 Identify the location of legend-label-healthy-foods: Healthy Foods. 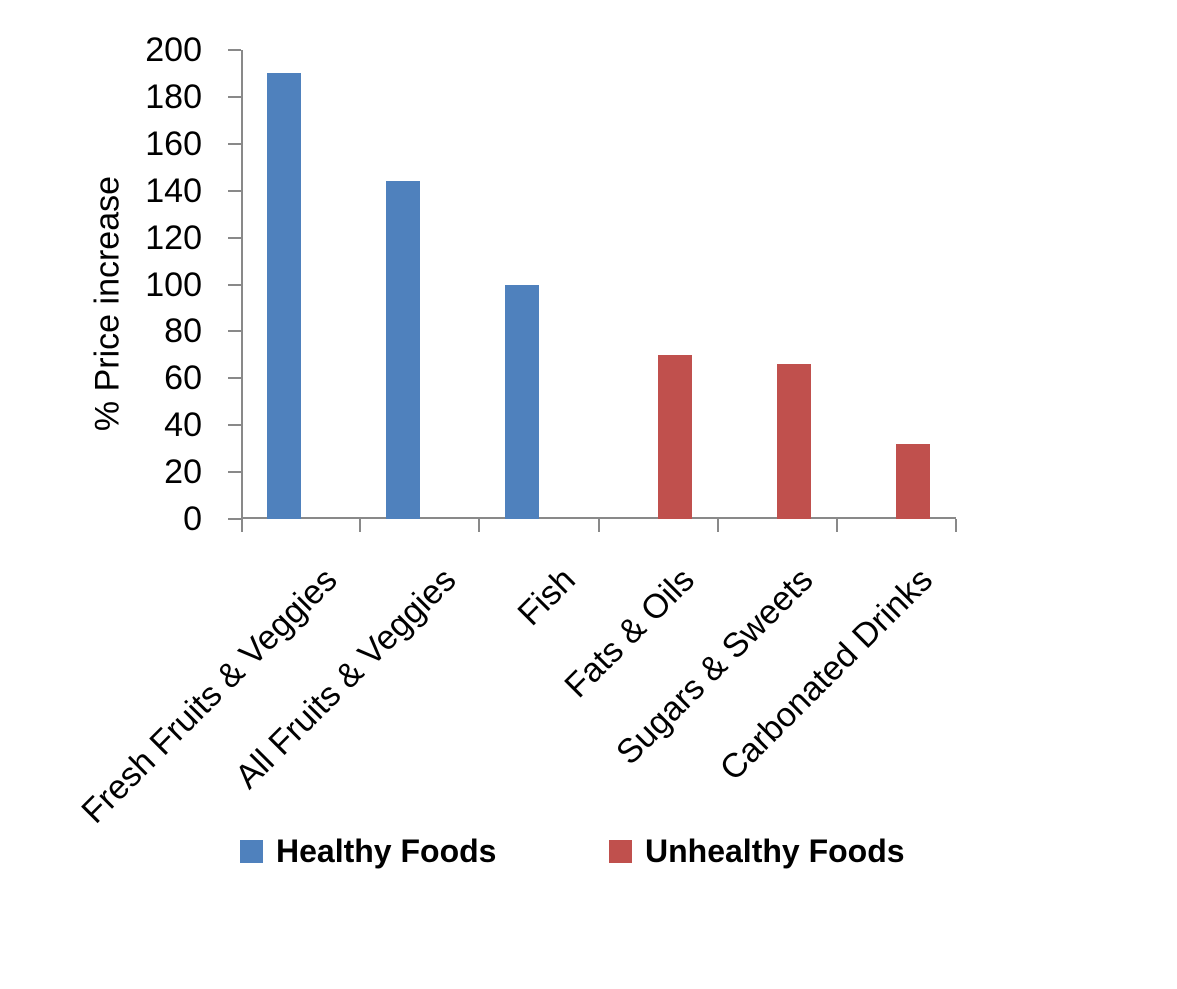
(386, 850).